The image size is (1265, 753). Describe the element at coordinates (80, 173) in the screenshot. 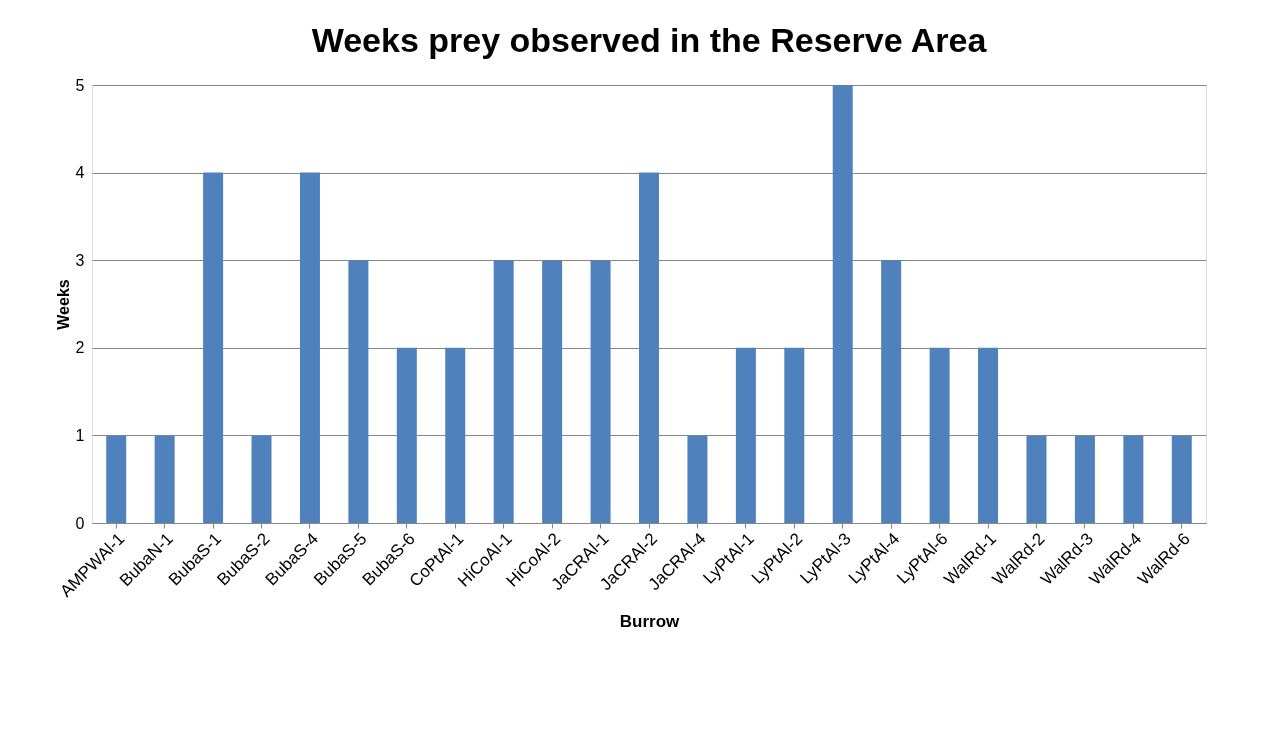

I see `y-tick-label: 4` at that location.